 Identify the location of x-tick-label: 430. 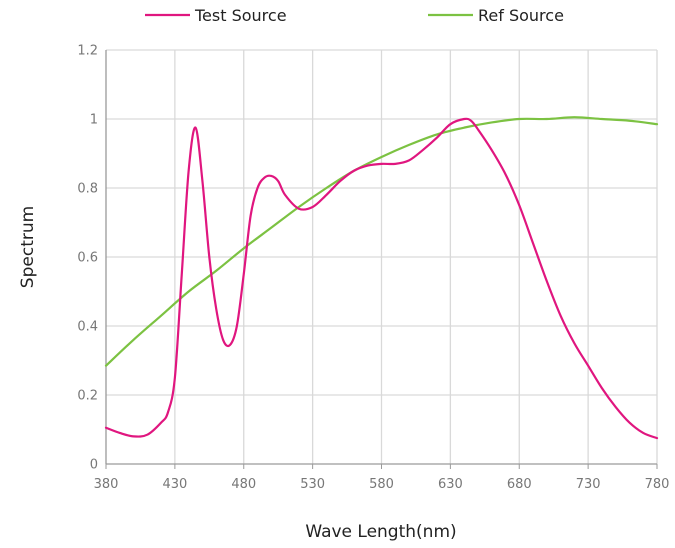
(174, 484).